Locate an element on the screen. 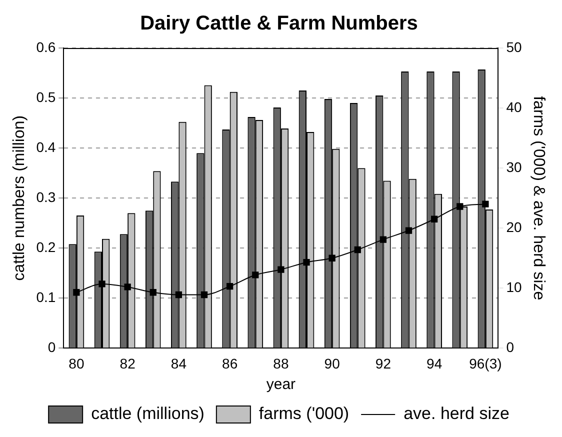  x-tick-label: 84 is located at coordinates (178, 363).